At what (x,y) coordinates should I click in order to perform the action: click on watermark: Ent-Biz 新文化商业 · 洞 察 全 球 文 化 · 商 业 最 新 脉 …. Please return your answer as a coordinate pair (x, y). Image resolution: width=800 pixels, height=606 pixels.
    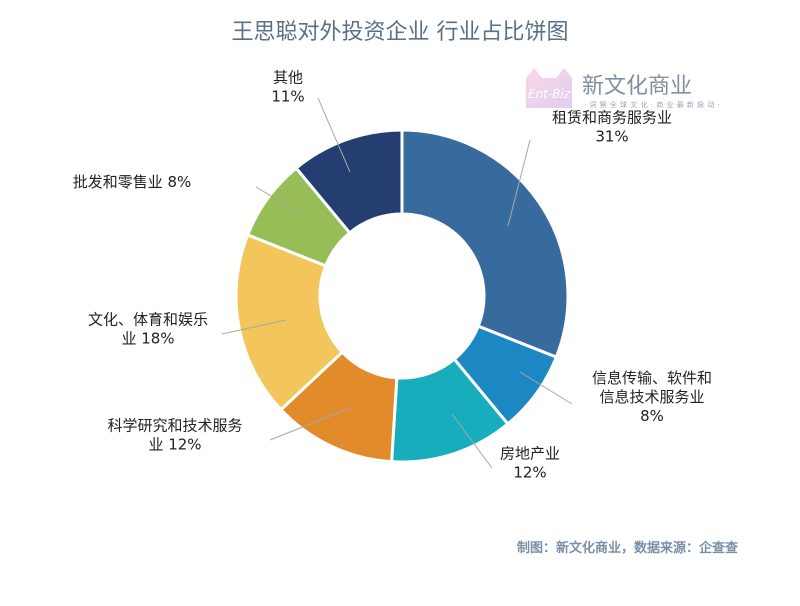
    Looking at the image, I should click on (635, 90).